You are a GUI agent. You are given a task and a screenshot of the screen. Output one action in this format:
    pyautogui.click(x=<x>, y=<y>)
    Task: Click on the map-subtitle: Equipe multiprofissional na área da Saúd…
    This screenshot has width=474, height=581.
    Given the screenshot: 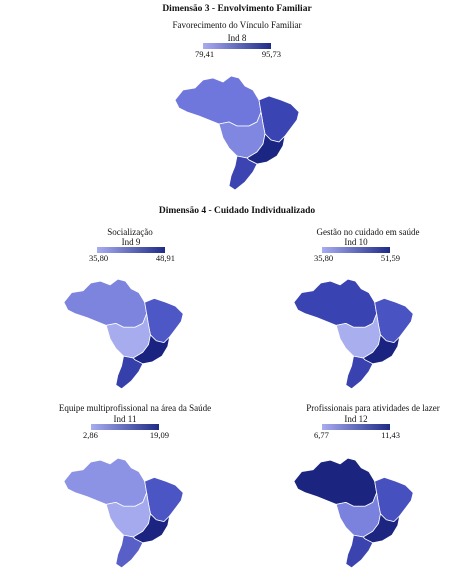 What is the action you would take?
    pyautogui.click(x=135, y=408)
    